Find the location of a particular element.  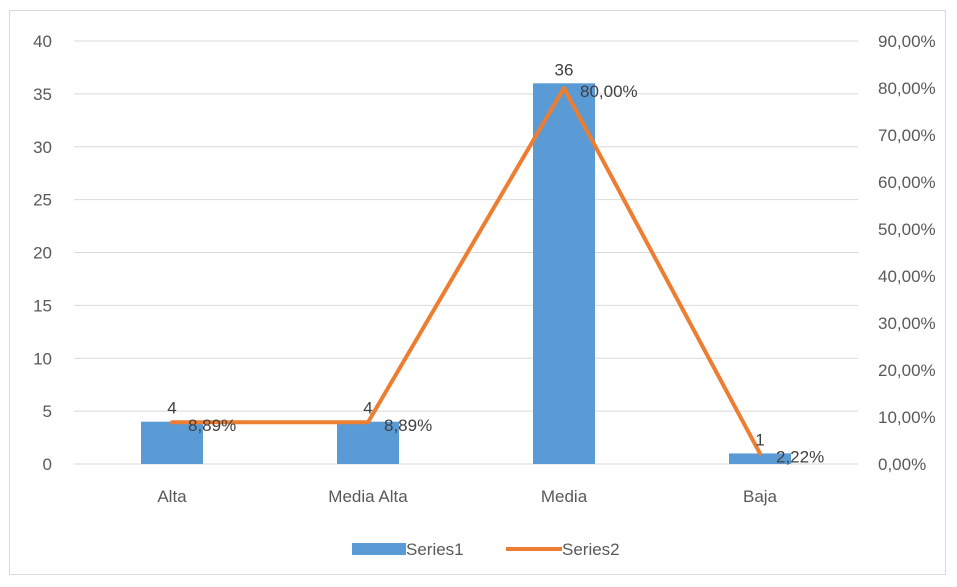

y2-tick-label: 60,00% is located at coordinates (907, 182).